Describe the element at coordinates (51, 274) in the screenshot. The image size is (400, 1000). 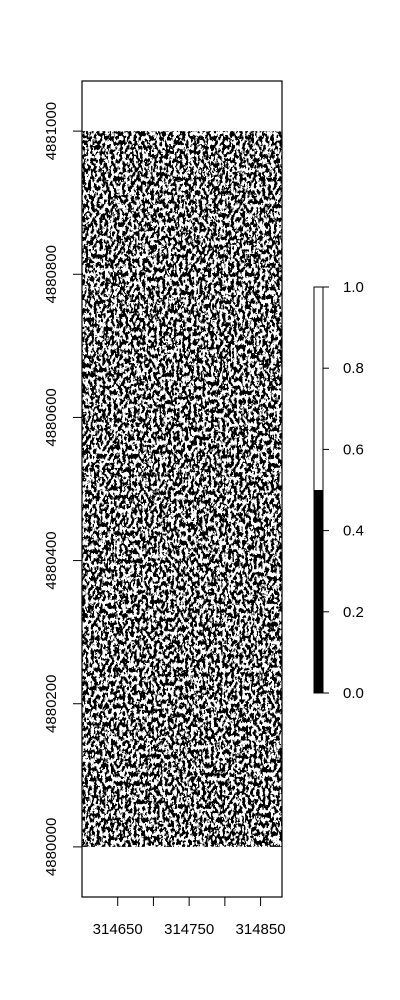
I see `y-tick-label: 4880800` at that location.